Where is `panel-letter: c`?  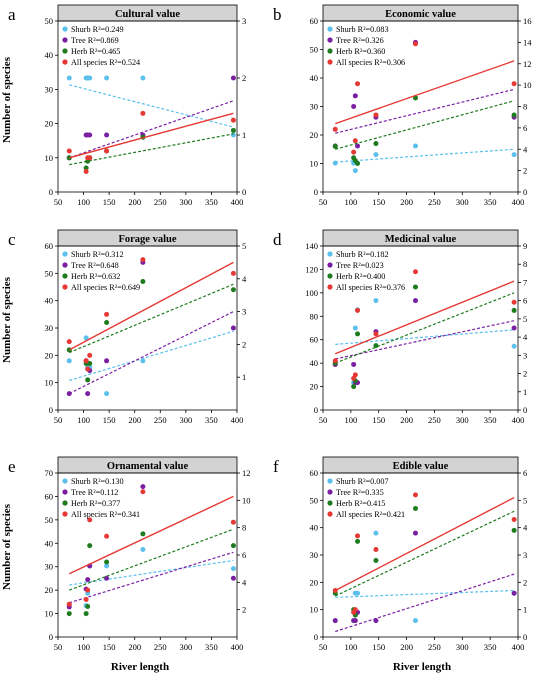 panel-letter: c is located at coordinates (12, 239).